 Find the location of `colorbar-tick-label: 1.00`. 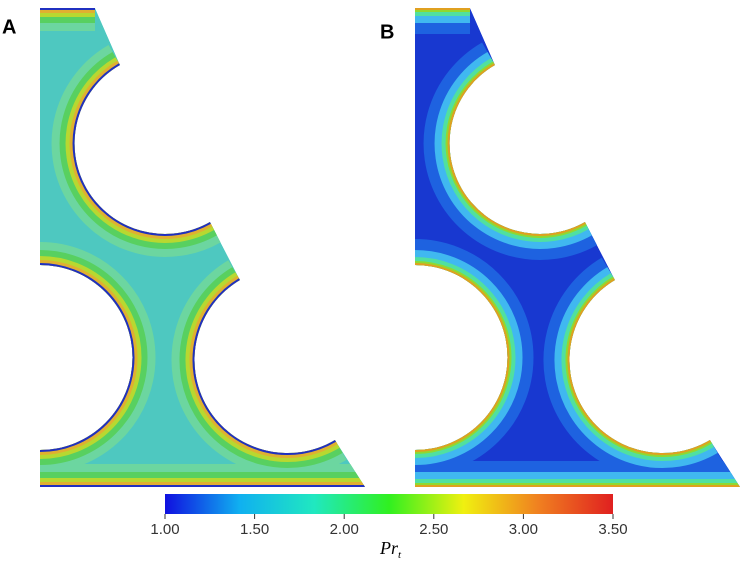

colorbar-tick-label: 1.00 is located at coordinates (164, 529).